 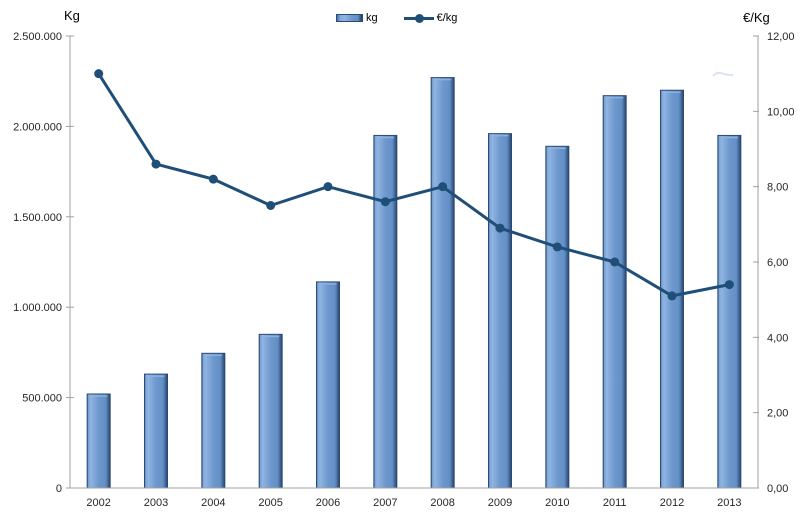 I want to click on bar-series-swatch-icon, so click(x=349, y=18).